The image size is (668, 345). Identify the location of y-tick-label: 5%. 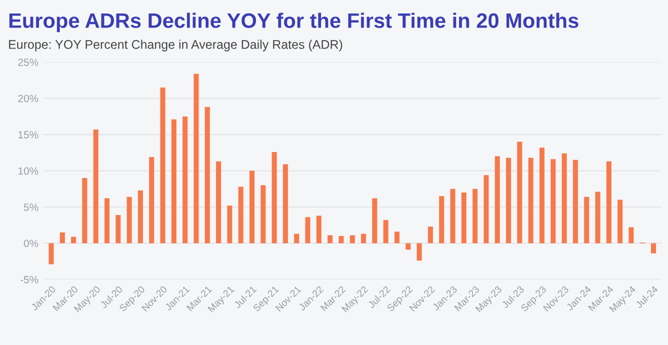
(31, 207).